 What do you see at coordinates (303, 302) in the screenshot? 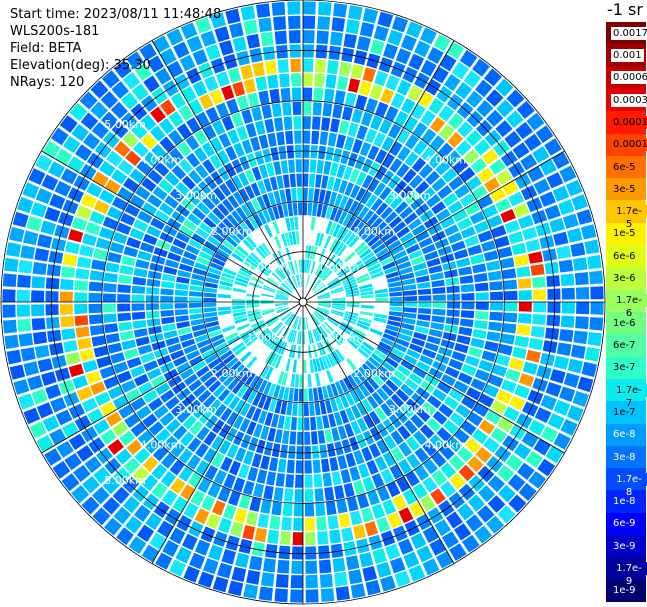
I see `radar-origin-marker` at bounding box center [303, 302].